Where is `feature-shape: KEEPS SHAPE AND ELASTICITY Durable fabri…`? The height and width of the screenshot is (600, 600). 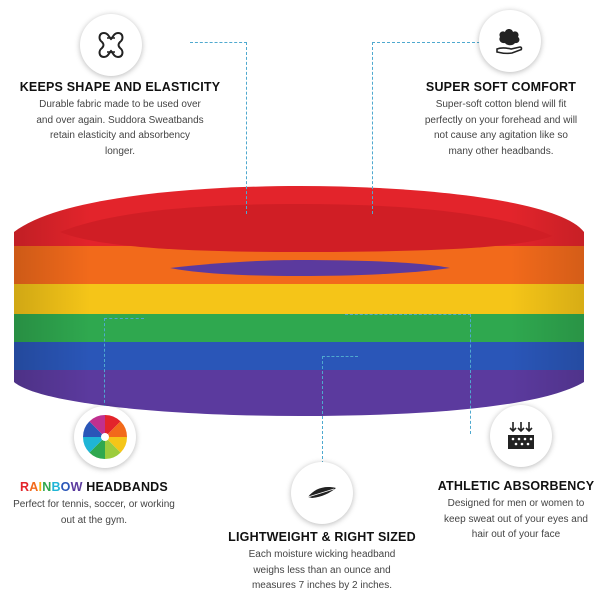
feature-shape: KEEPS SHAPE AND ELASTICITY Durable fabri… is located at coordinates (120, 119).